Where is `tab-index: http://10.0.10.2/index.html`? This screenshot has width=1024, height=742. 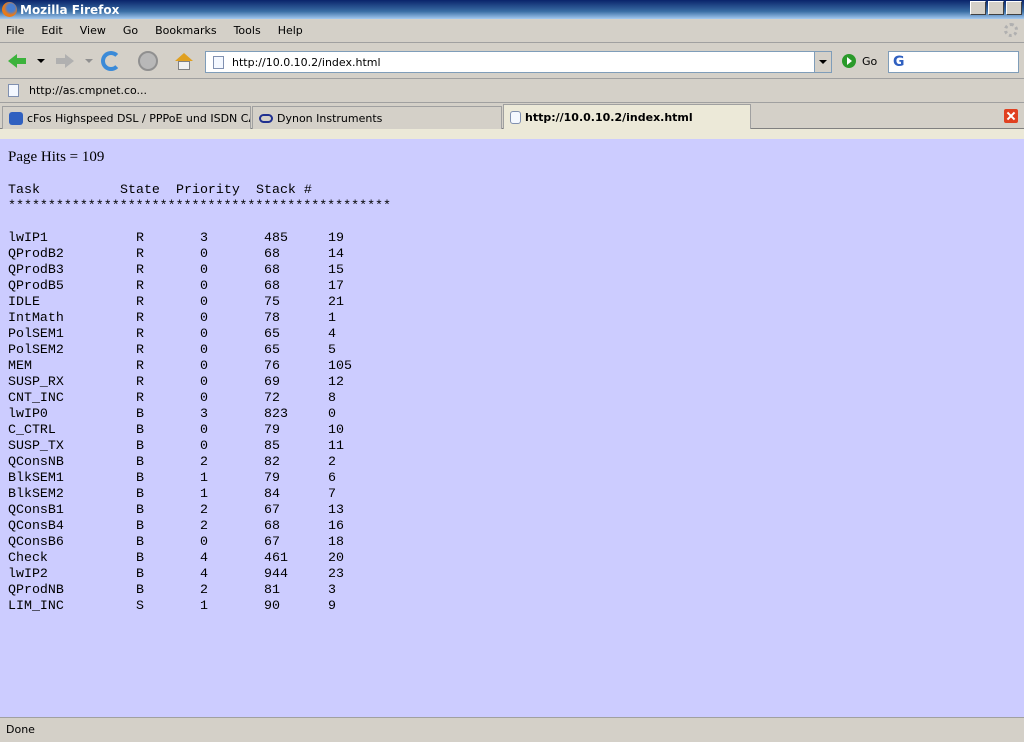
tab-index: http://10.0.10.2/index.html is located at coordinates (627, 116).